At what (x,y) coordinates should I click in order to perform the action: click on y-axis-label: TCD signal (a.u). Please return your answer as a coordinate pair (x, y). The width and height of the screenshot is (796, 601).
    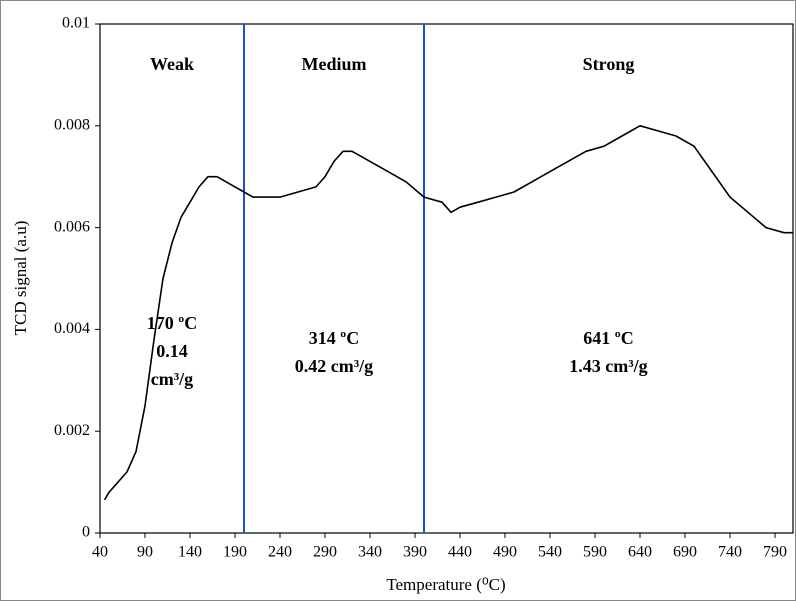
    Looking at the image, I should click on (20, 278).